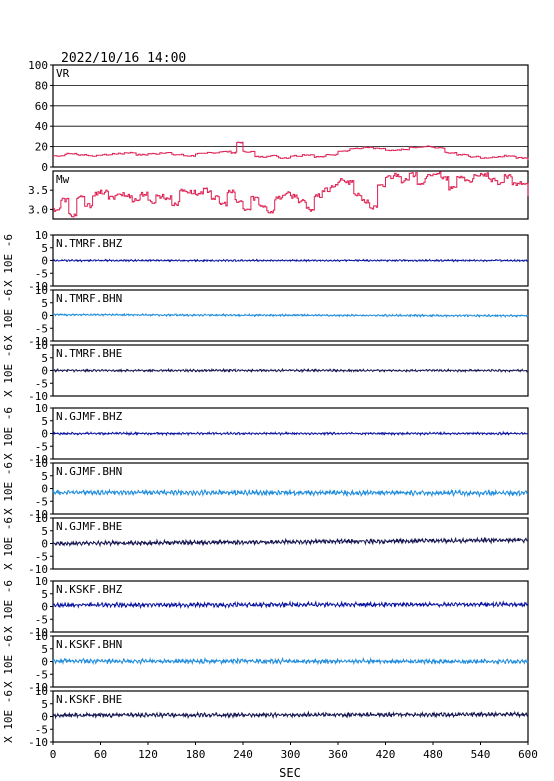 Image resolution: width=554 pixels, height=781 pixels. Describe the element at coordinates (291, 754) in the screenshot. I see `x-tick-label: 300` at that location.